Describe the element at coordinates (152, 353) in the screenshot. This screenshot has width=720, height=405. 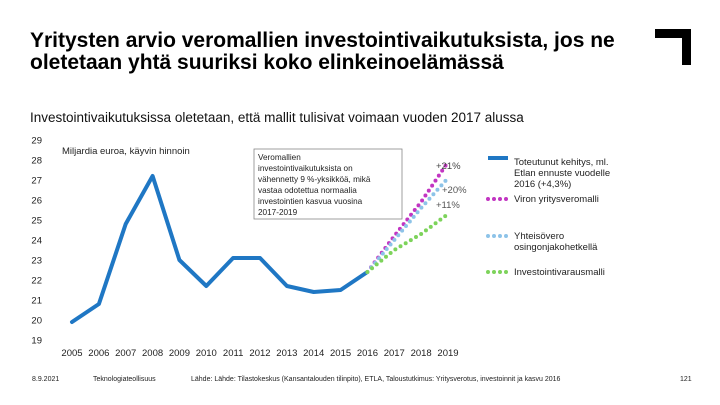
I see `x-tick-label: 2008` at that location.